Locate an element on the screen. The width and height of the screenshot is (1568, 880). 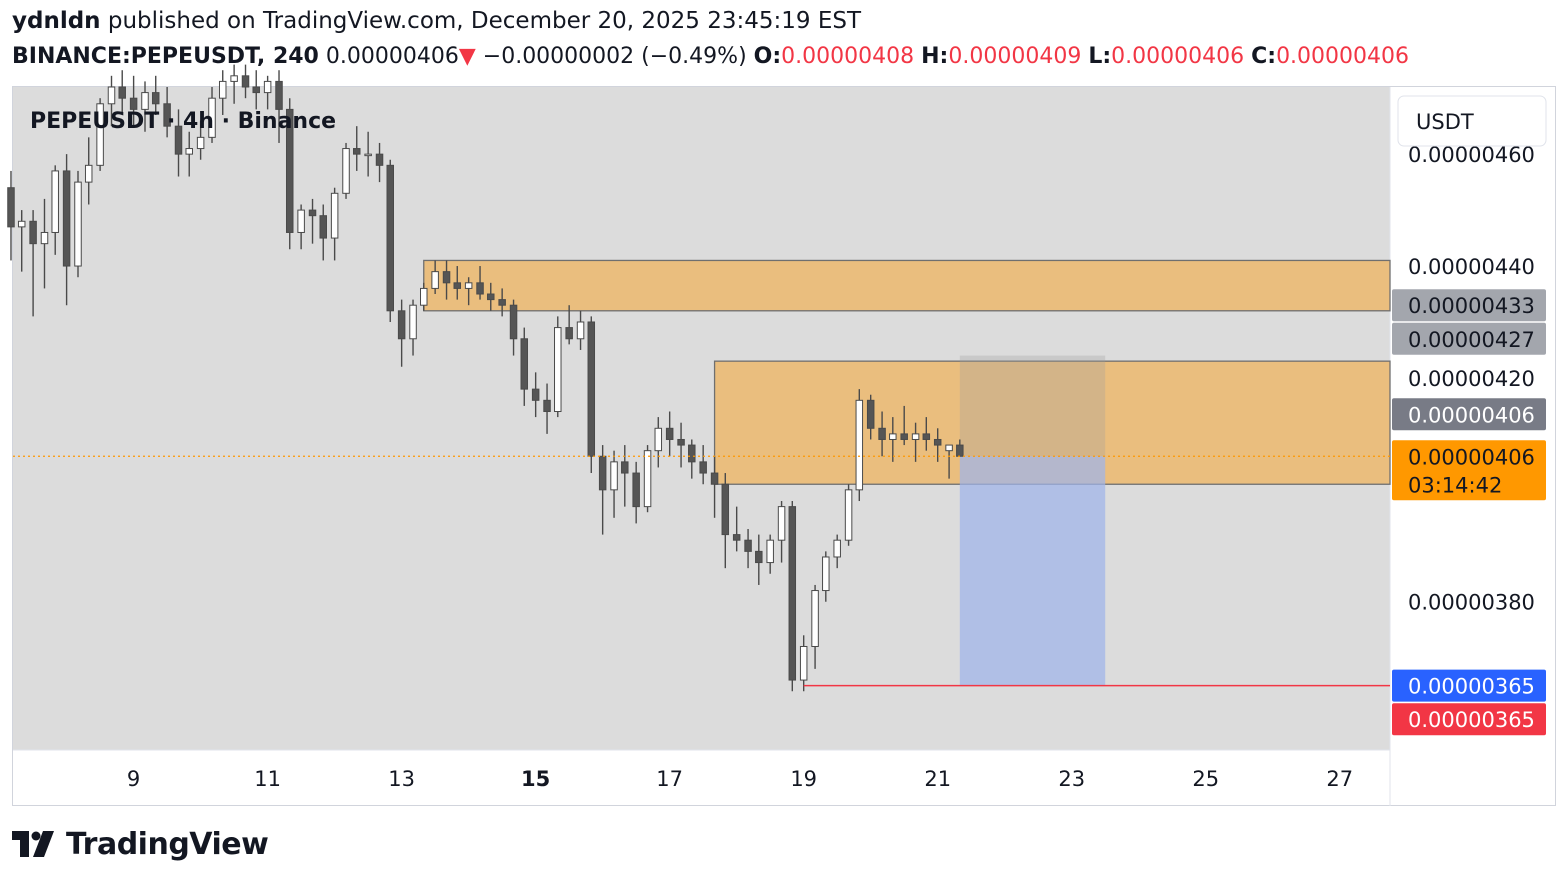
chart-title: PEPEUSDT · 4h · Binance is located at coordinates (183, 121).